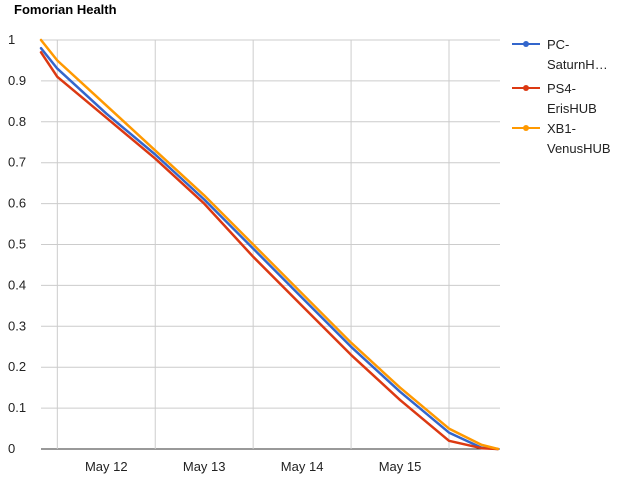  Describe the element at coordinates (106, 466) in the screenshot. I see `x-tick-label: May 12` at that location.